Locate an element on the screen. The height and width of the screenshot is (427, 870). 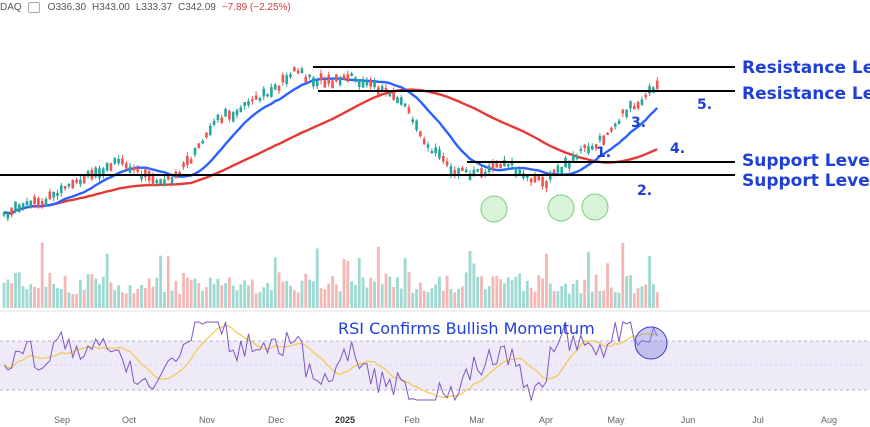
rsi-line is located at coordinates (330, 361).